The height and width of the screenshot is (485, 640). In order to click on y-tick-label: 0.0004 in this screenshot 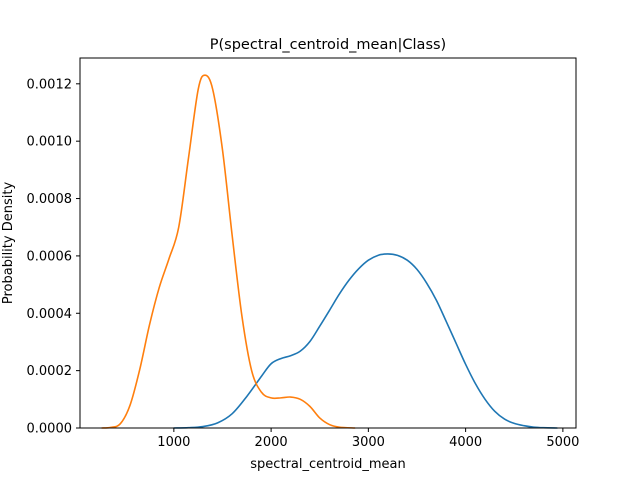, I will do `click(50, 314)`.